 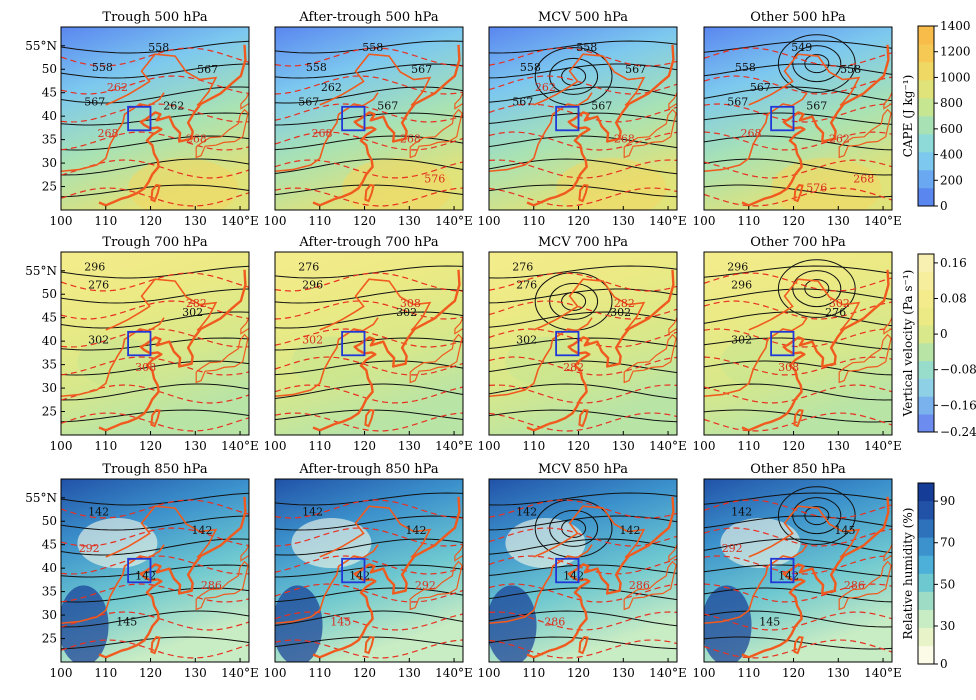 What do you see at coordinates (955, 77) in the screenshot?
I see `colorbar-tick-label: 1000` at bounding box center [955, 77].